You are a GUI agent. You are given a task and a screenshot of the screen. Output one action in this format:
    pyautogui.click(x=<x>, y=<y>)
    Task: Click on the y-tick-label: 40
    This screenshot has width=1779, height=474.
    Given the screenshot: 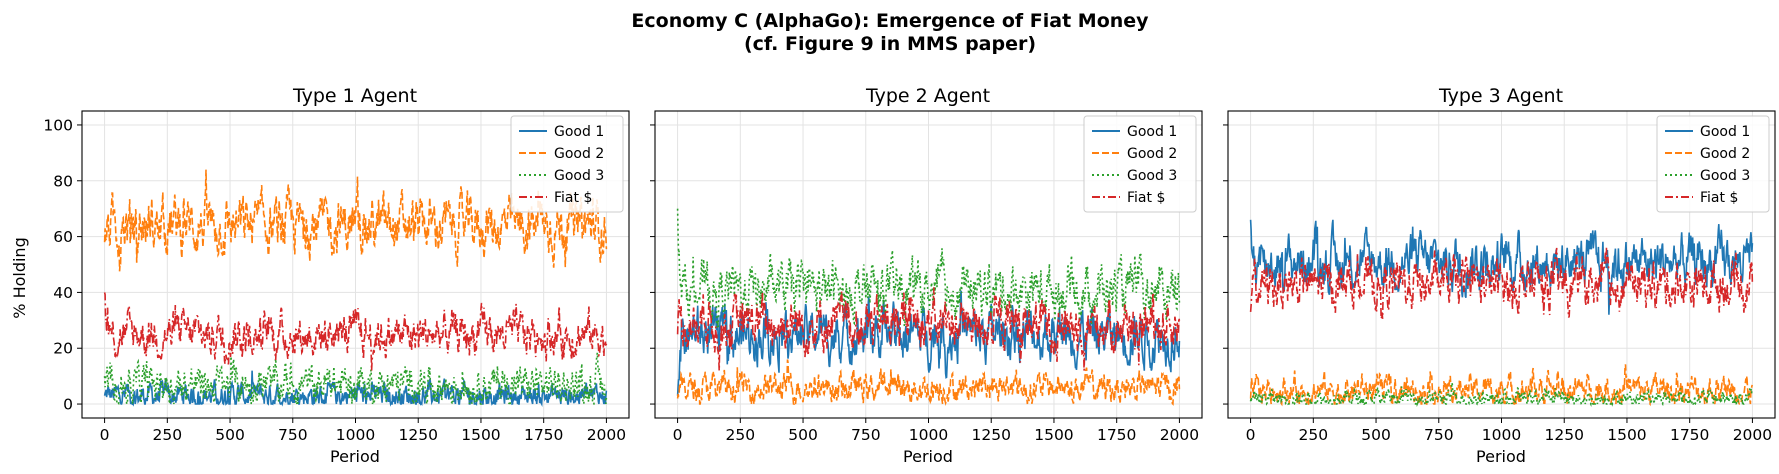 What is the action you would take?
    pyautogui.click(x=63, y=293)
    